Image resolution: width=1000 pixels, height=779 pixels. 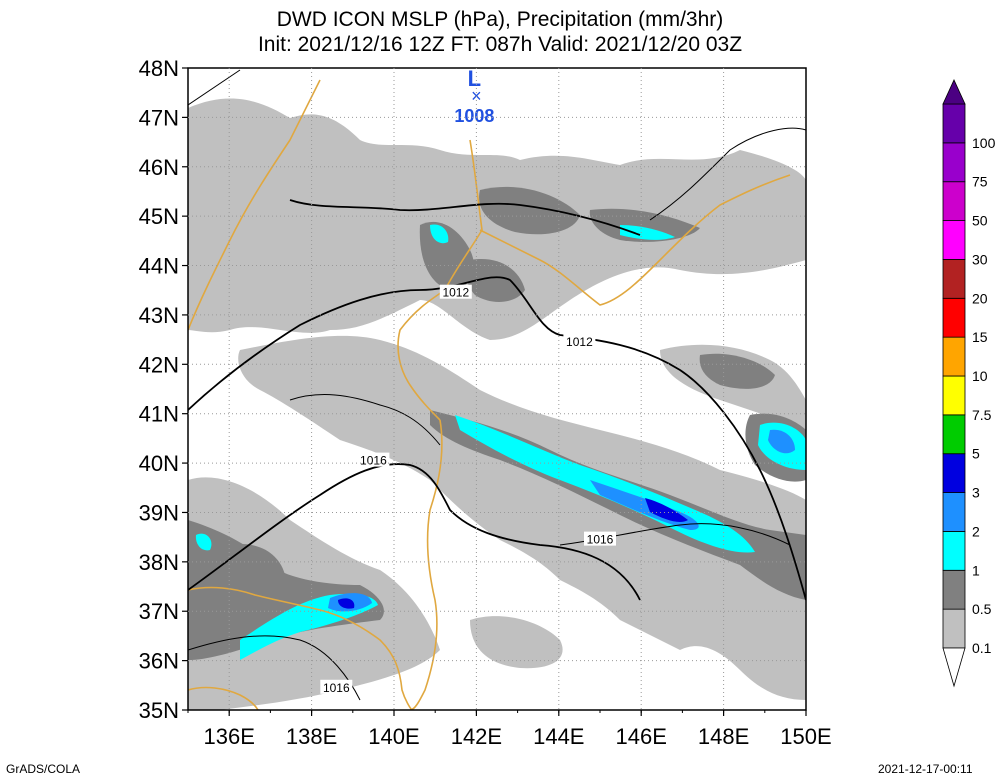 What do you see at coordinates (980, 182) in the screenshot?
I see `colorbar-label: 75` at bounding box center [980, 182].